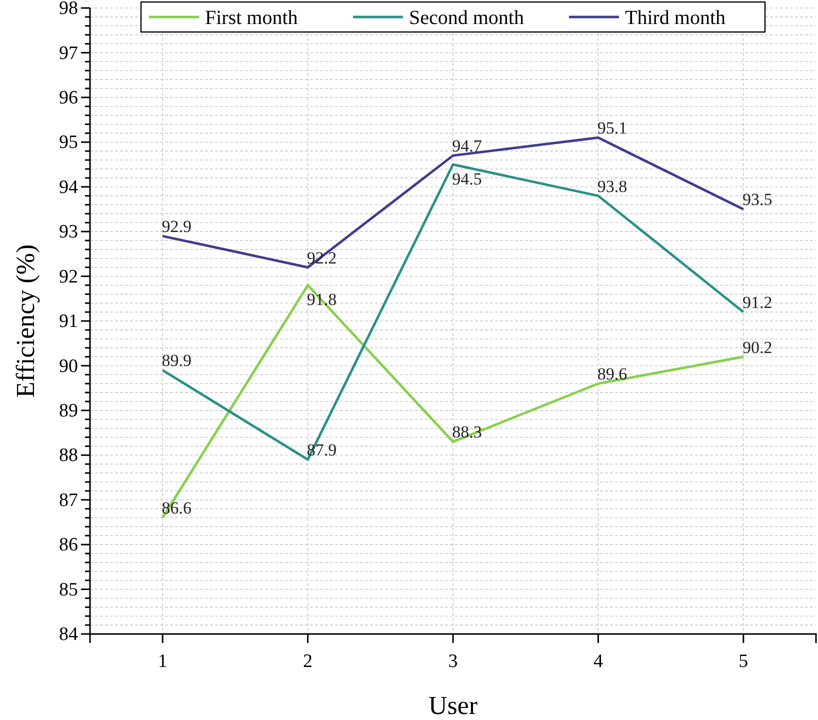 The image size is (818, 720). I want to click on data-label: 94.5, so click(467, 179).